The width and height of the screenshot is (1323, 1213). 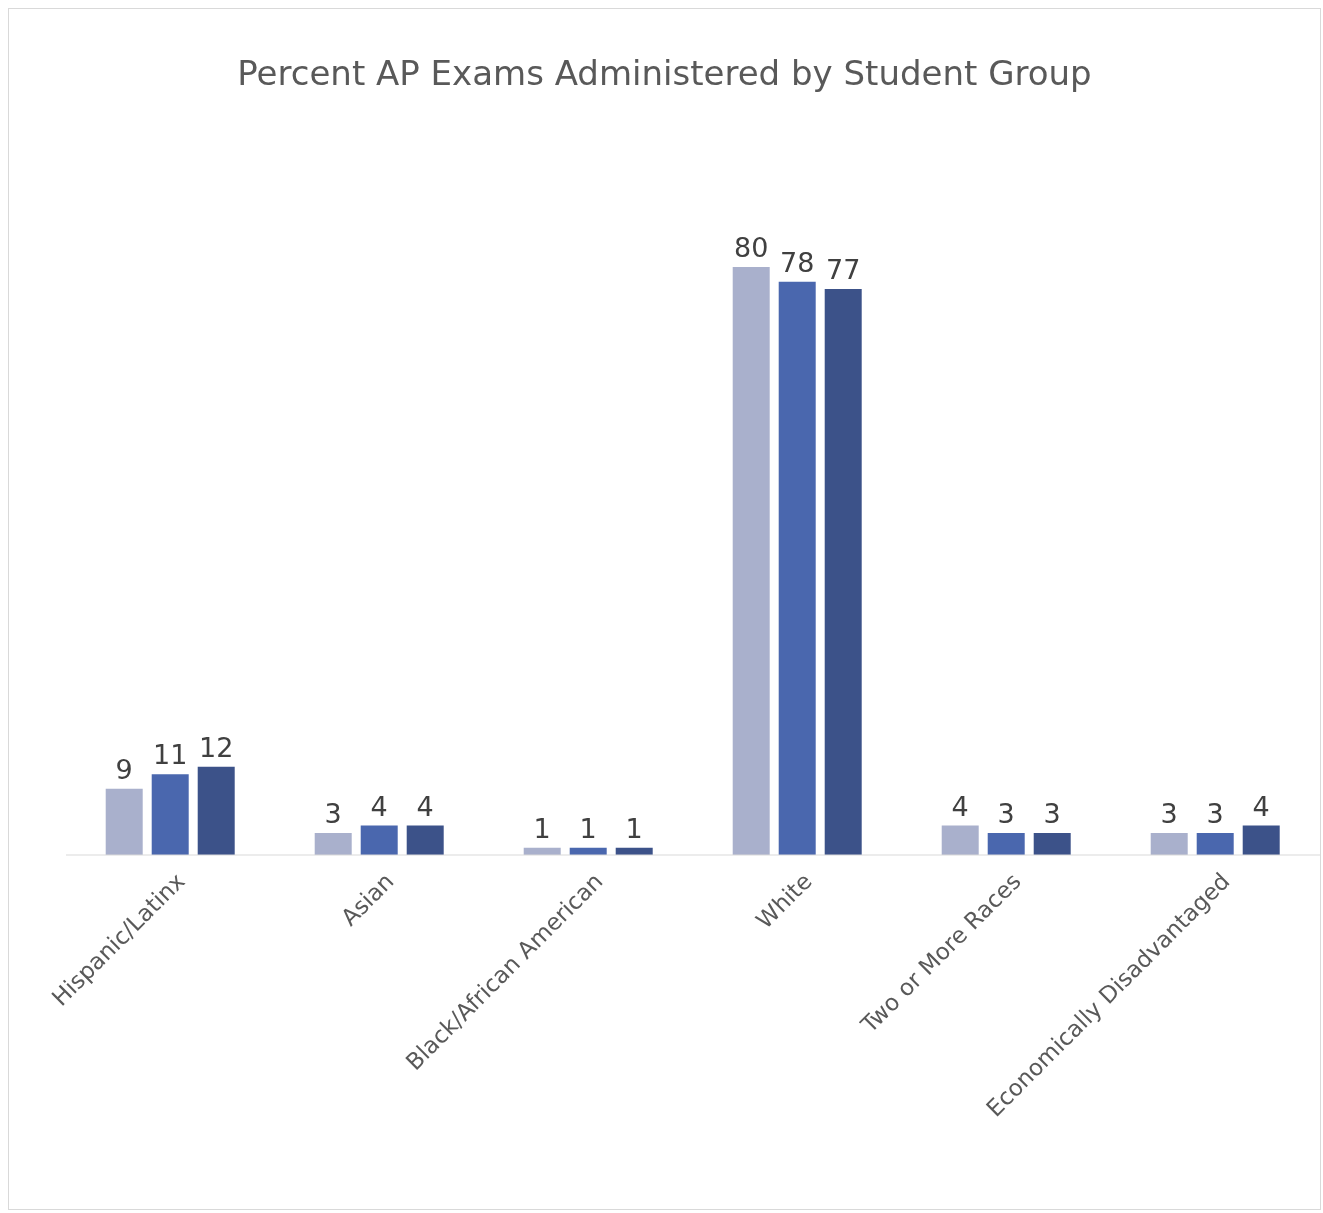 What do you see at coordinates (216, 747) in the screenshot?
I see `data-label: 12` at bounding box center [216, 747].